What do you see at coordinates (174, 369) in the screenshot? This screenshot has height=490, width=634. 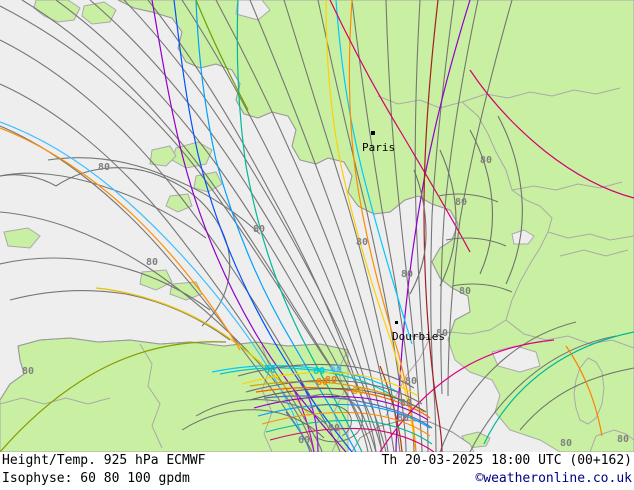 I see `coast-iberia-north` at bounding box center [174, 369].